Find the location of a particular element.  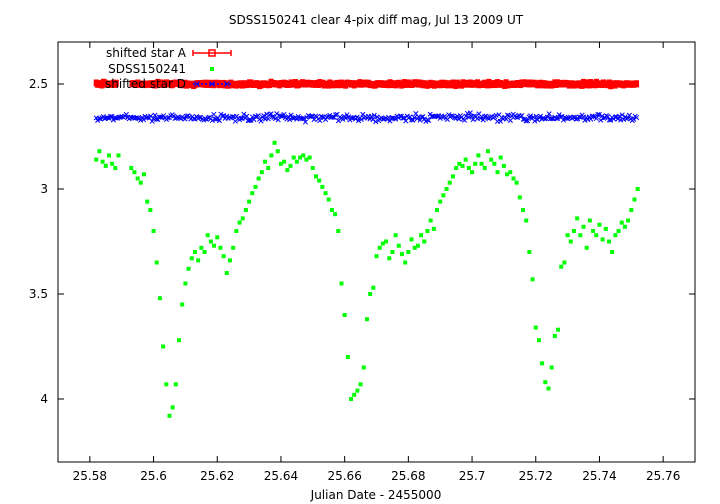

x-tick-label: 25.6 is located at coordinates (153, 476).